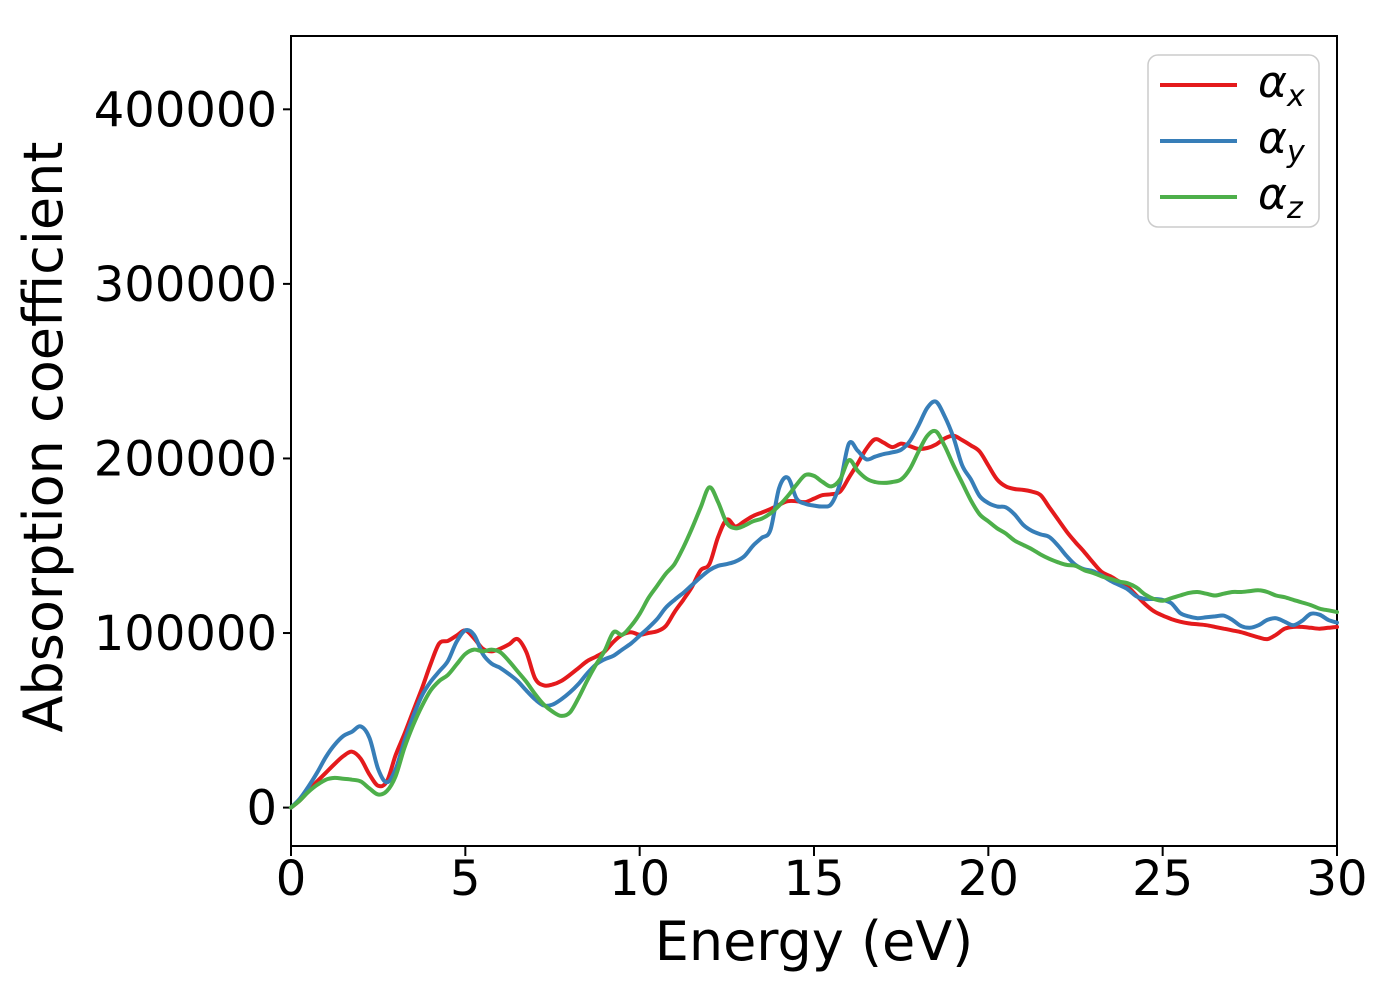 The height and width of the screenshot is (1000, 1400). What do you see at coordinates (814, 941) in the screenshot?
I see `x-axis-label: Energy (eV)` at bounding box center [814, 941].